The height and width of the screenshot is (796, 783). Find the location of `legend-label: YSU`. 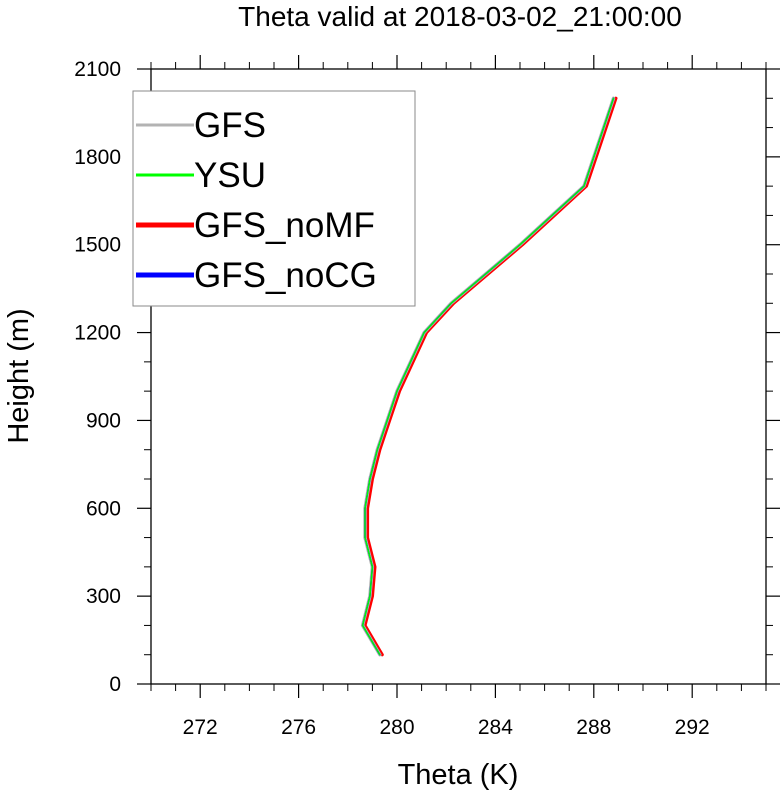

legend-label: YSU is located at coordinates (230, 175).